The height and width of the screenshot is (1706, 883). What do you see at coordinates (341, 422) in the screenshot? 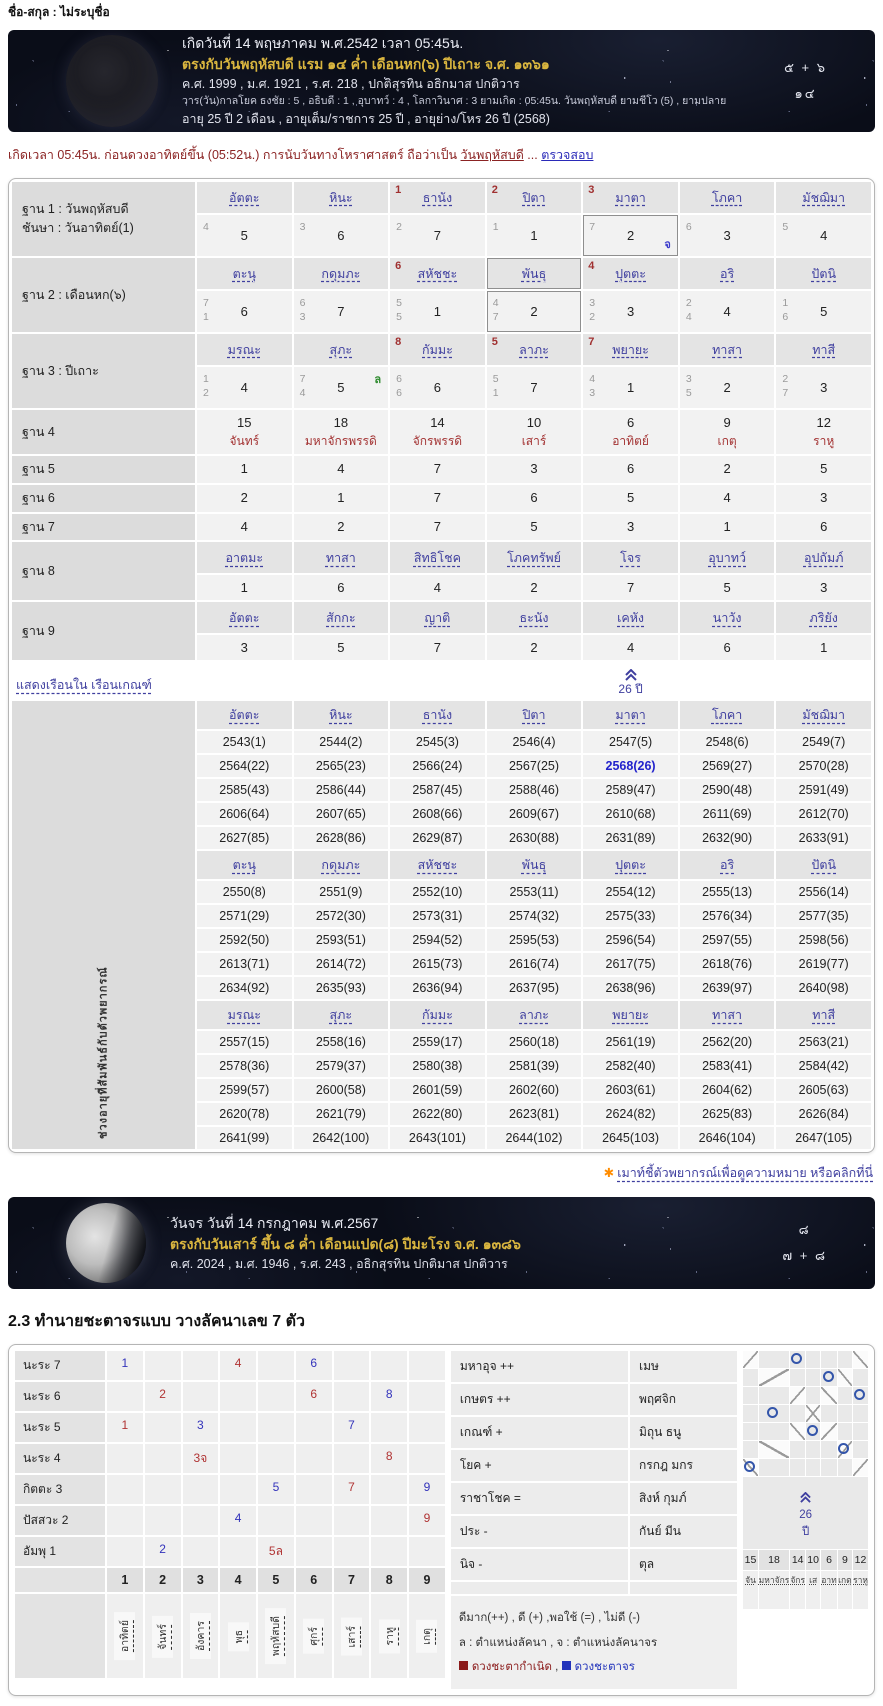
I see `planet-number: 18` at bounding box center [341, 422].